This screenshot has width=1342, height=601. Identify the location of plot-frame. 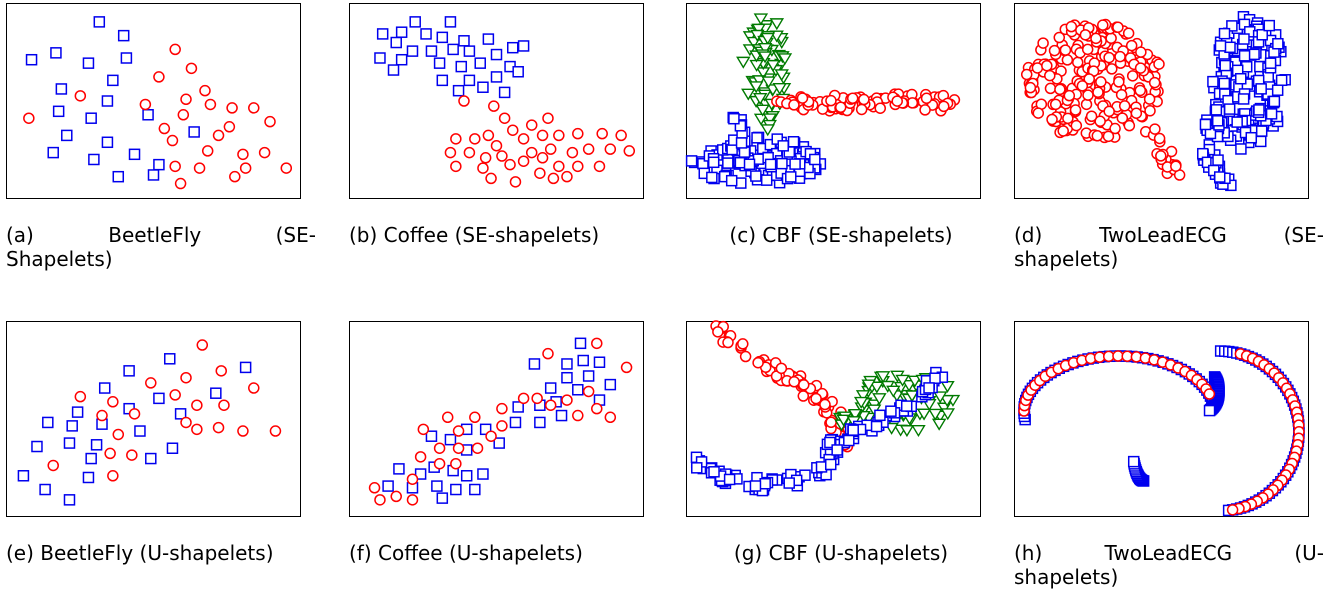
(153, 419).